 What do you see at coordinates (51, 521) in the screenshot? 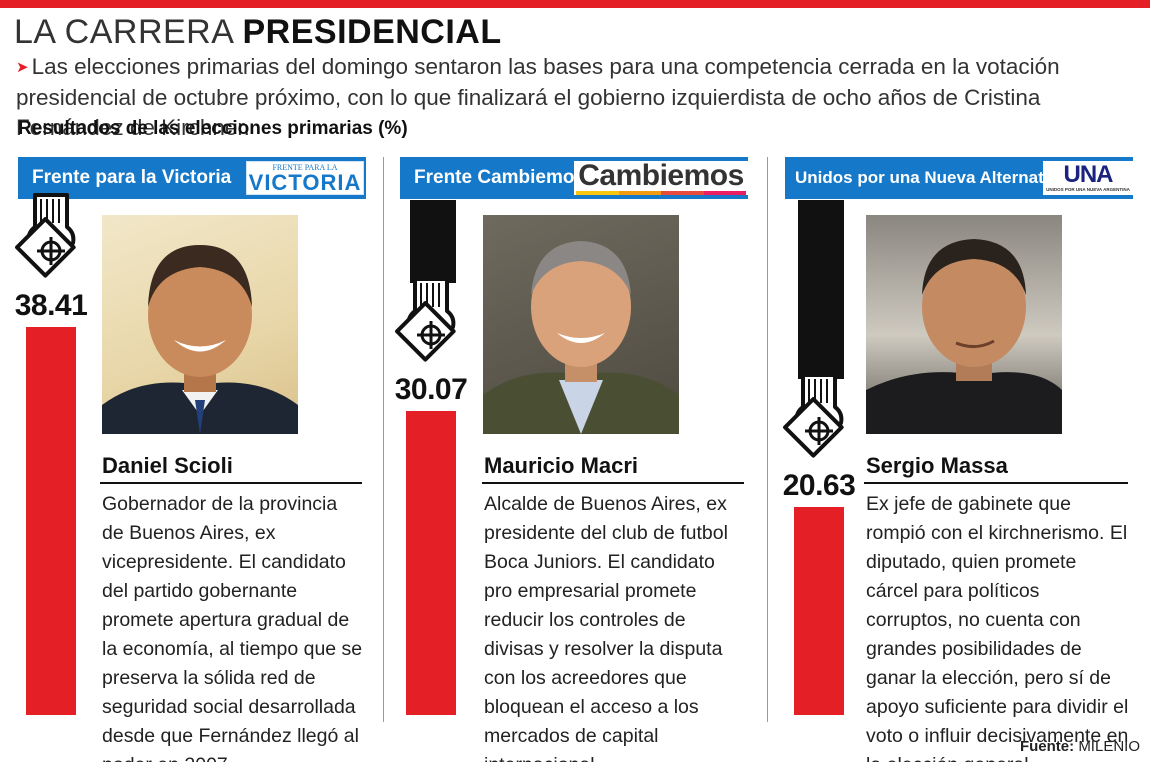
I see `bar-scioli` at bounding box center [51, 521].